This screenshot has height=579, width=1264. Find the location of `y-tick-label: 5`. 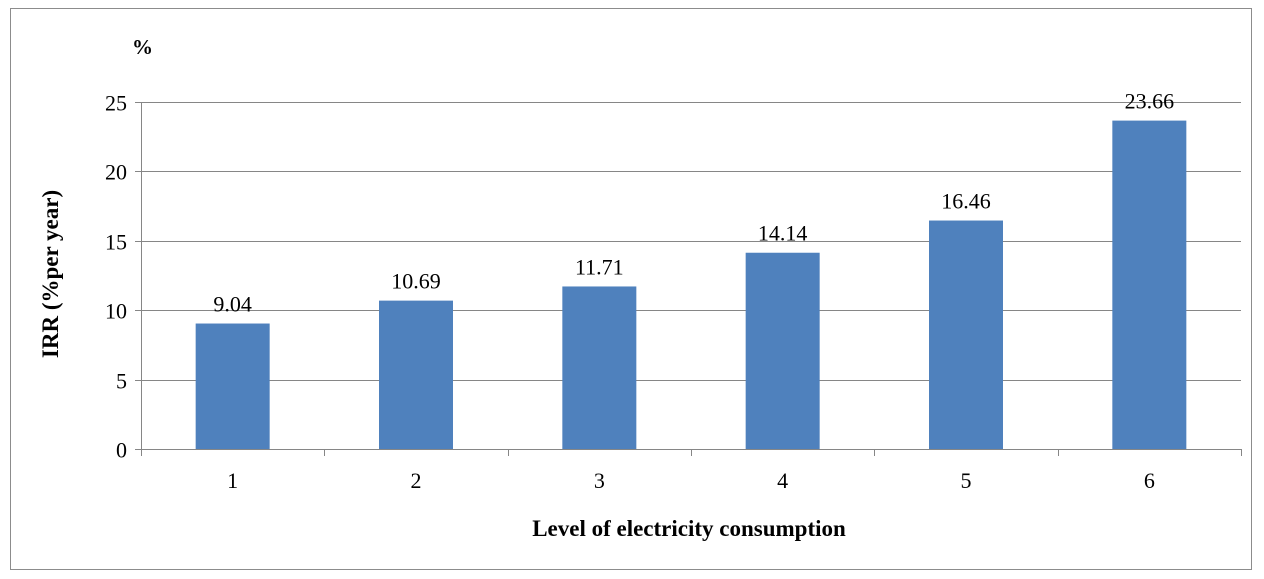

y-tick-label: 5 is located at coordinates (121, 381).